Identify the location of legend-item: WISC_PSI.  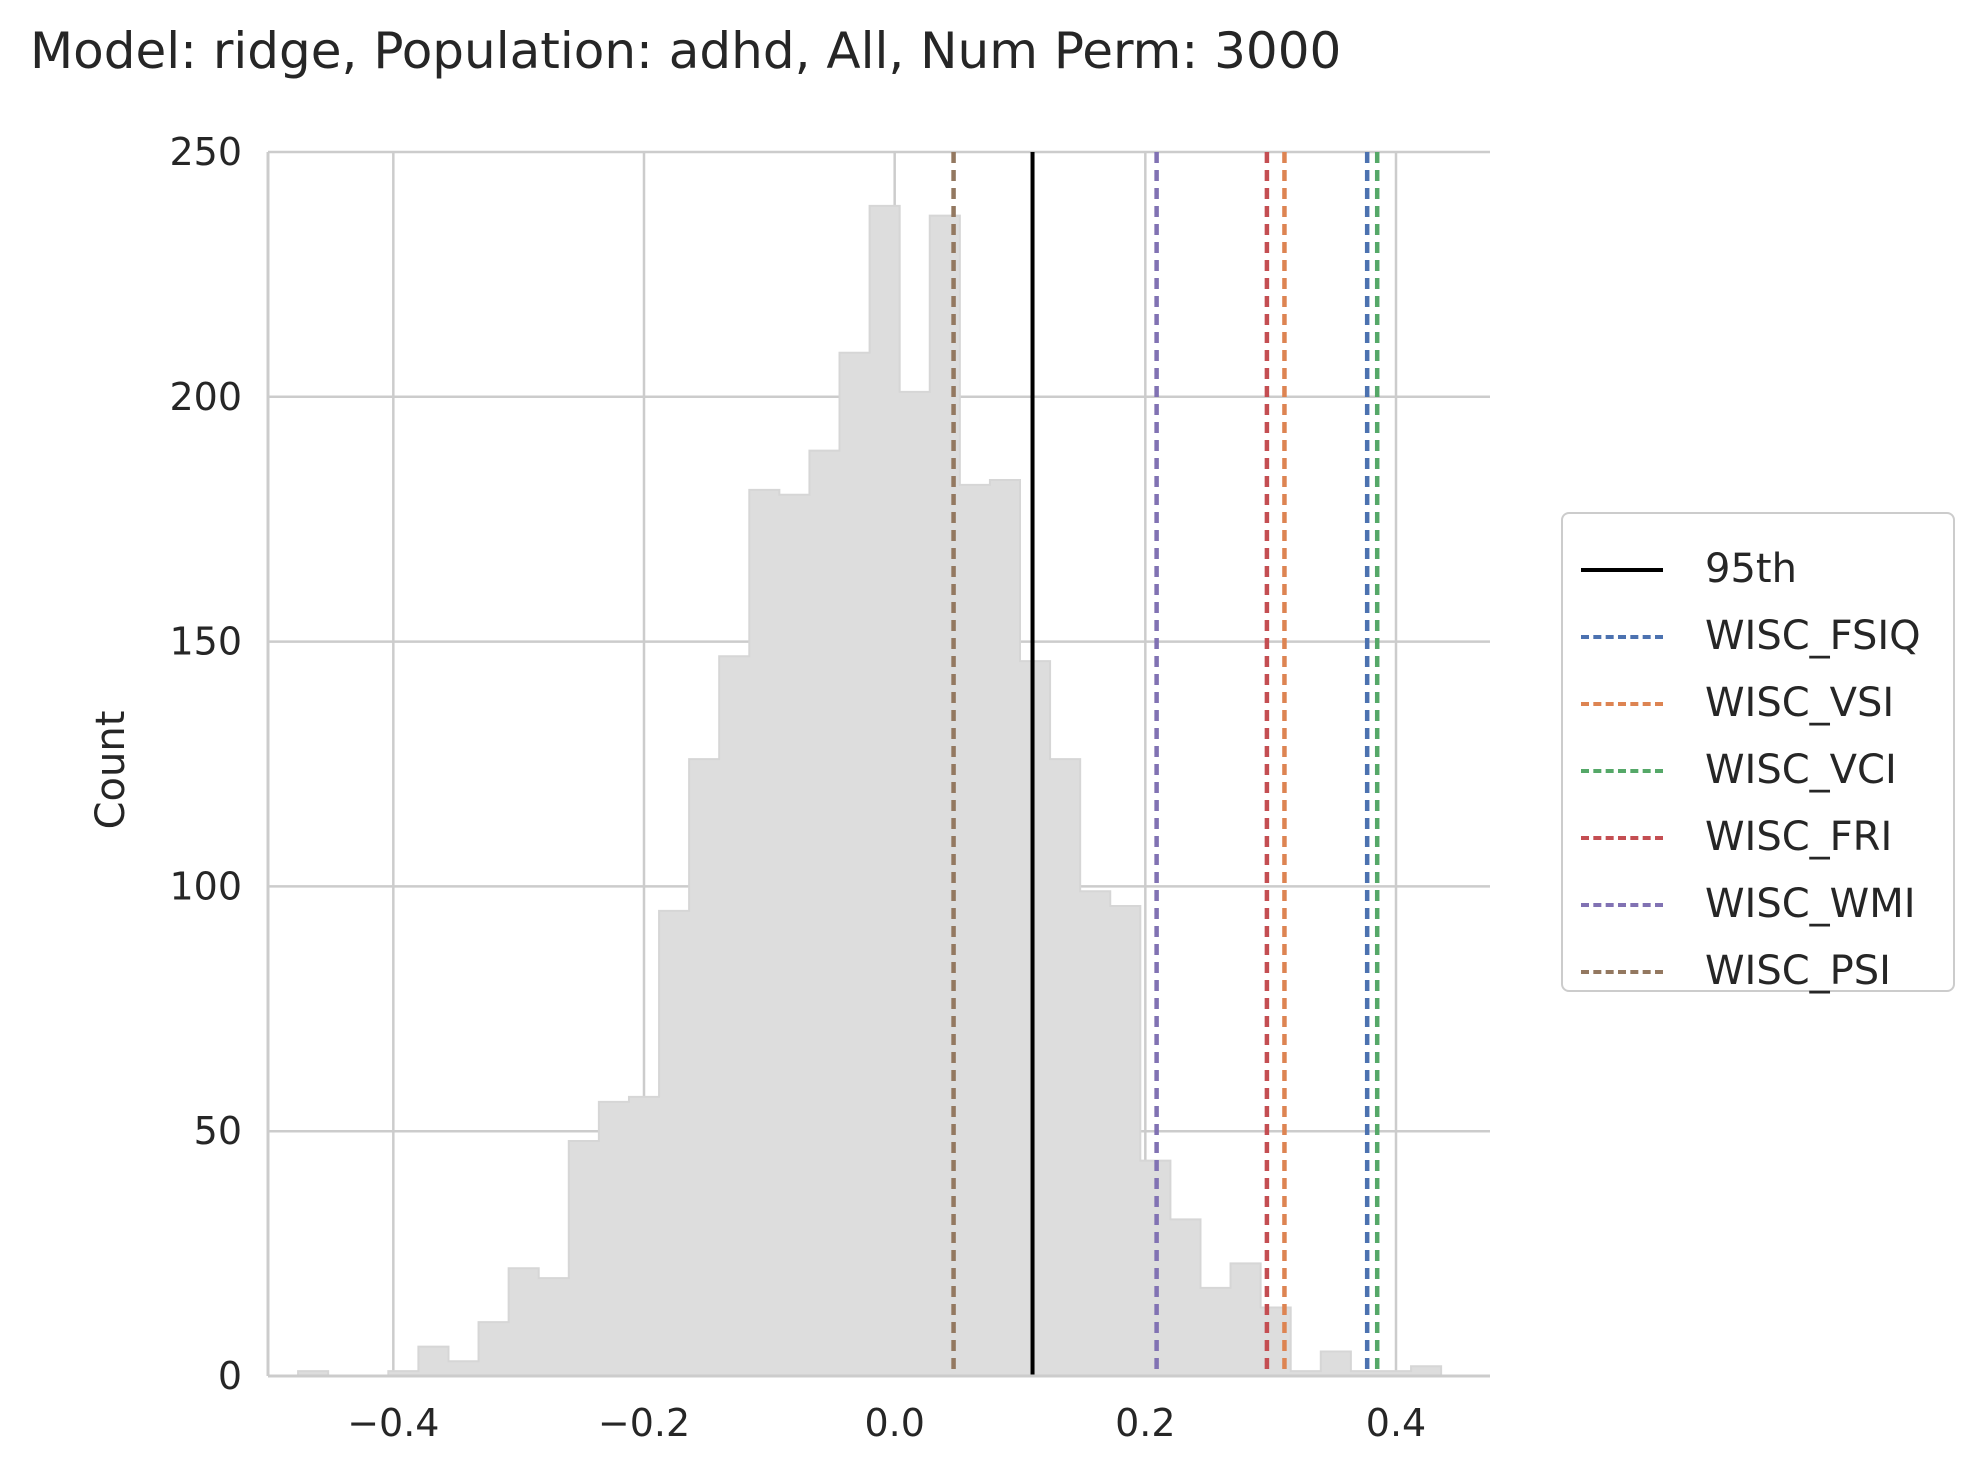
(1758, 971).